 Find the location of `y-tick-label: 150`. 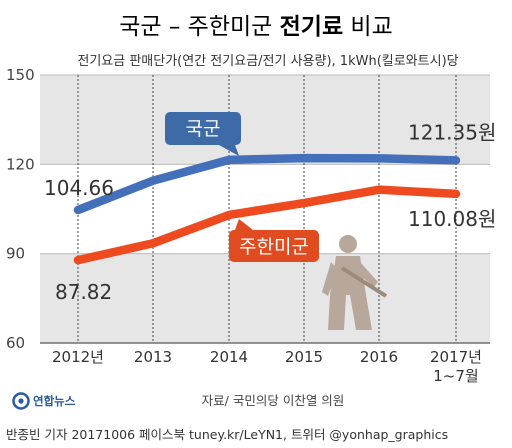

y-tick-label: 150 is located at coordinates (20, 75).